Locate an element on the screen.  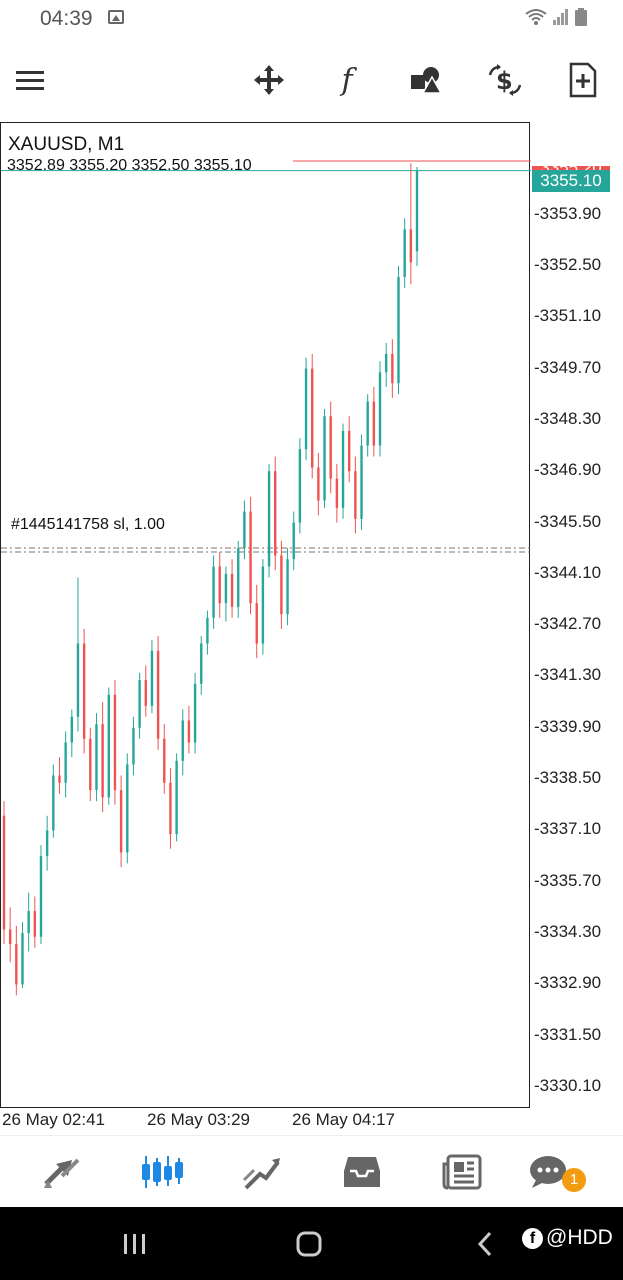
price-tick: -3339.90 is located at coordinates (568, 726).